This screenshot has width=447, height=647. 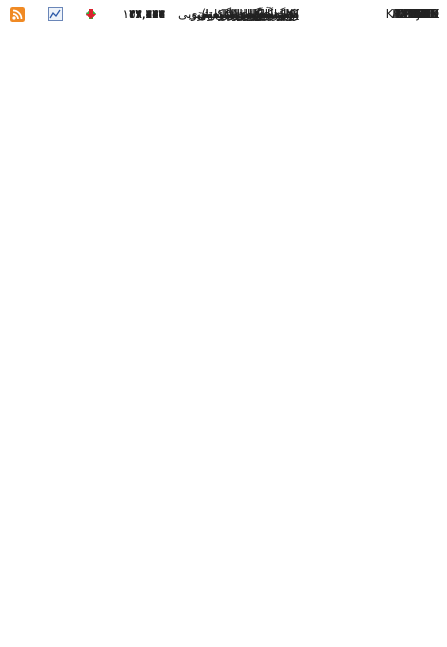 I want to click on rate-value: ۳۱, so click(x=158, y=14).